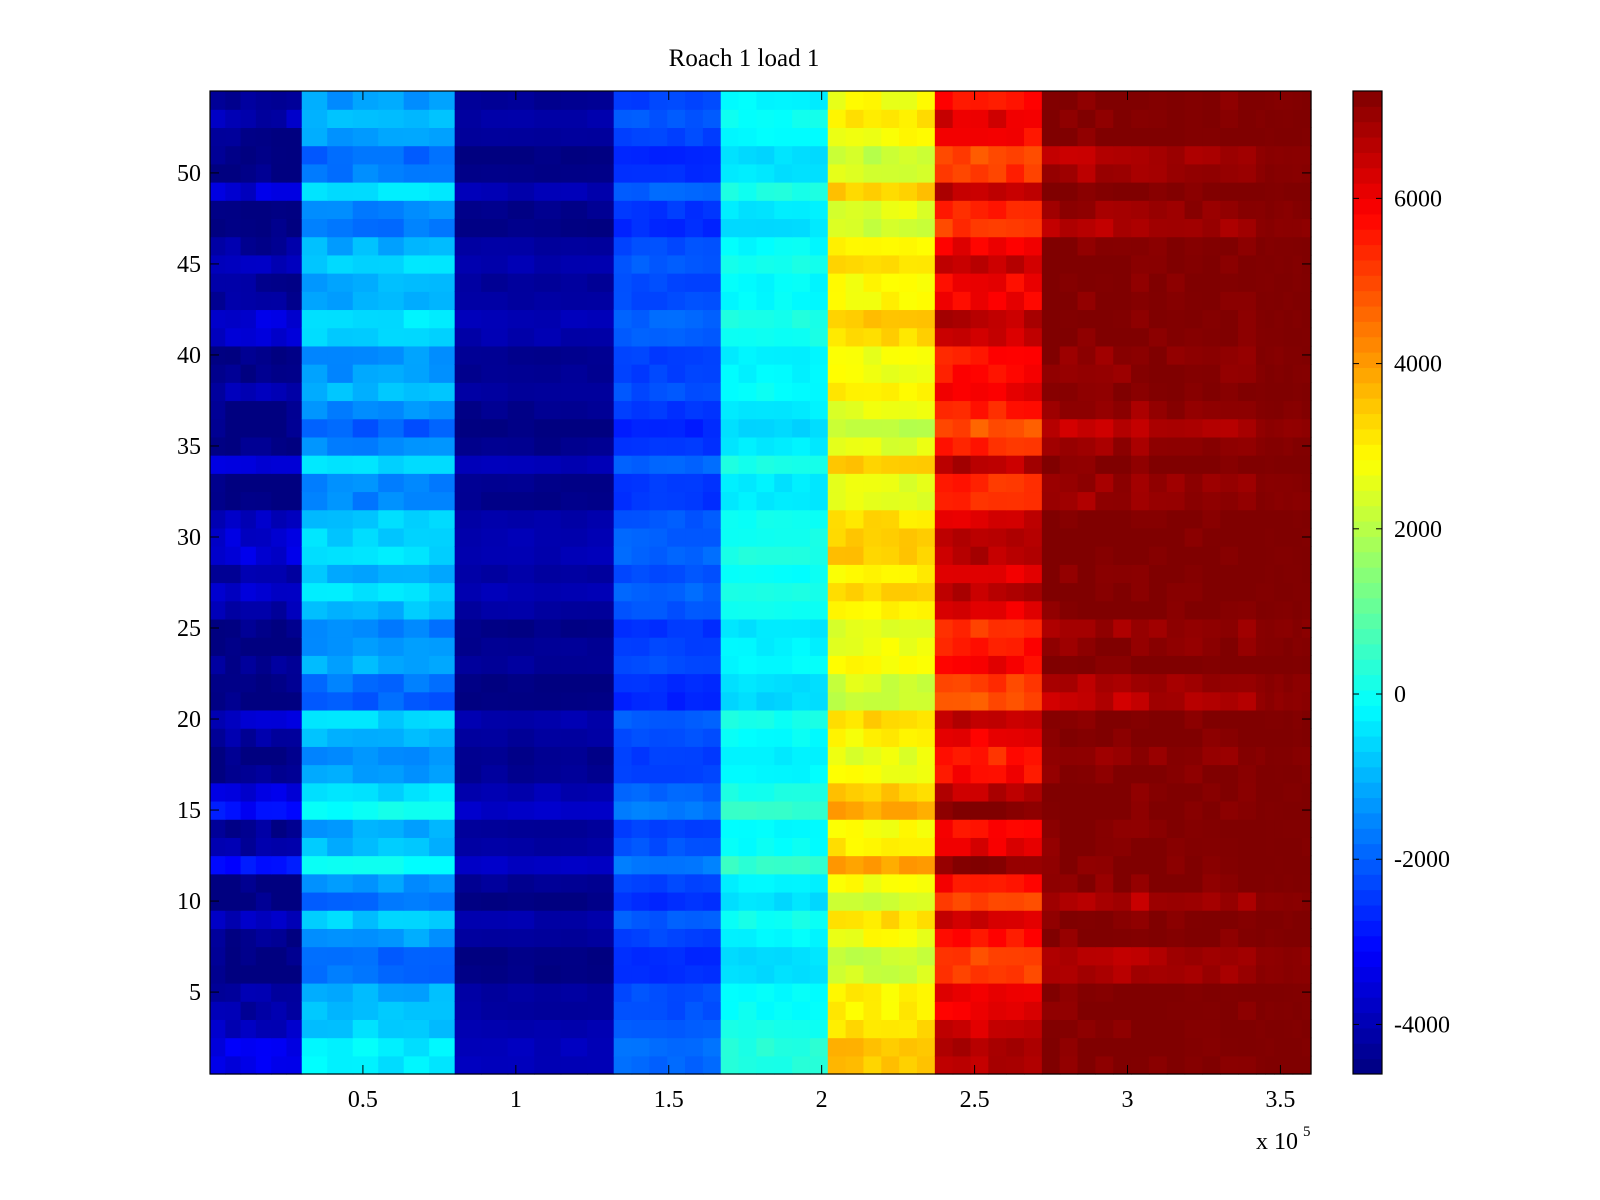 This screenshot has width=1600, height=1200. What do you see at coordinates (1283, 1139) in the screenshot?
I see `x-axis-exponent: x 10 5` at bounding box center [1283, 1139].